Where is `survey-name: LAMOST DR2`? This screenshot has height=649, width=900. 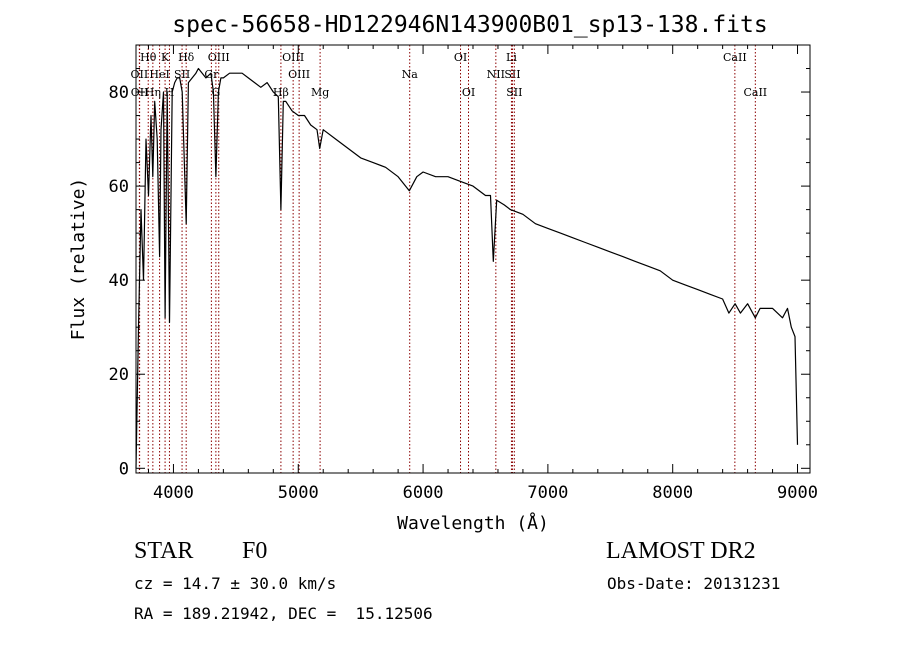 survey-name: LAMOST DR2 is located at coordinates (681, 551).